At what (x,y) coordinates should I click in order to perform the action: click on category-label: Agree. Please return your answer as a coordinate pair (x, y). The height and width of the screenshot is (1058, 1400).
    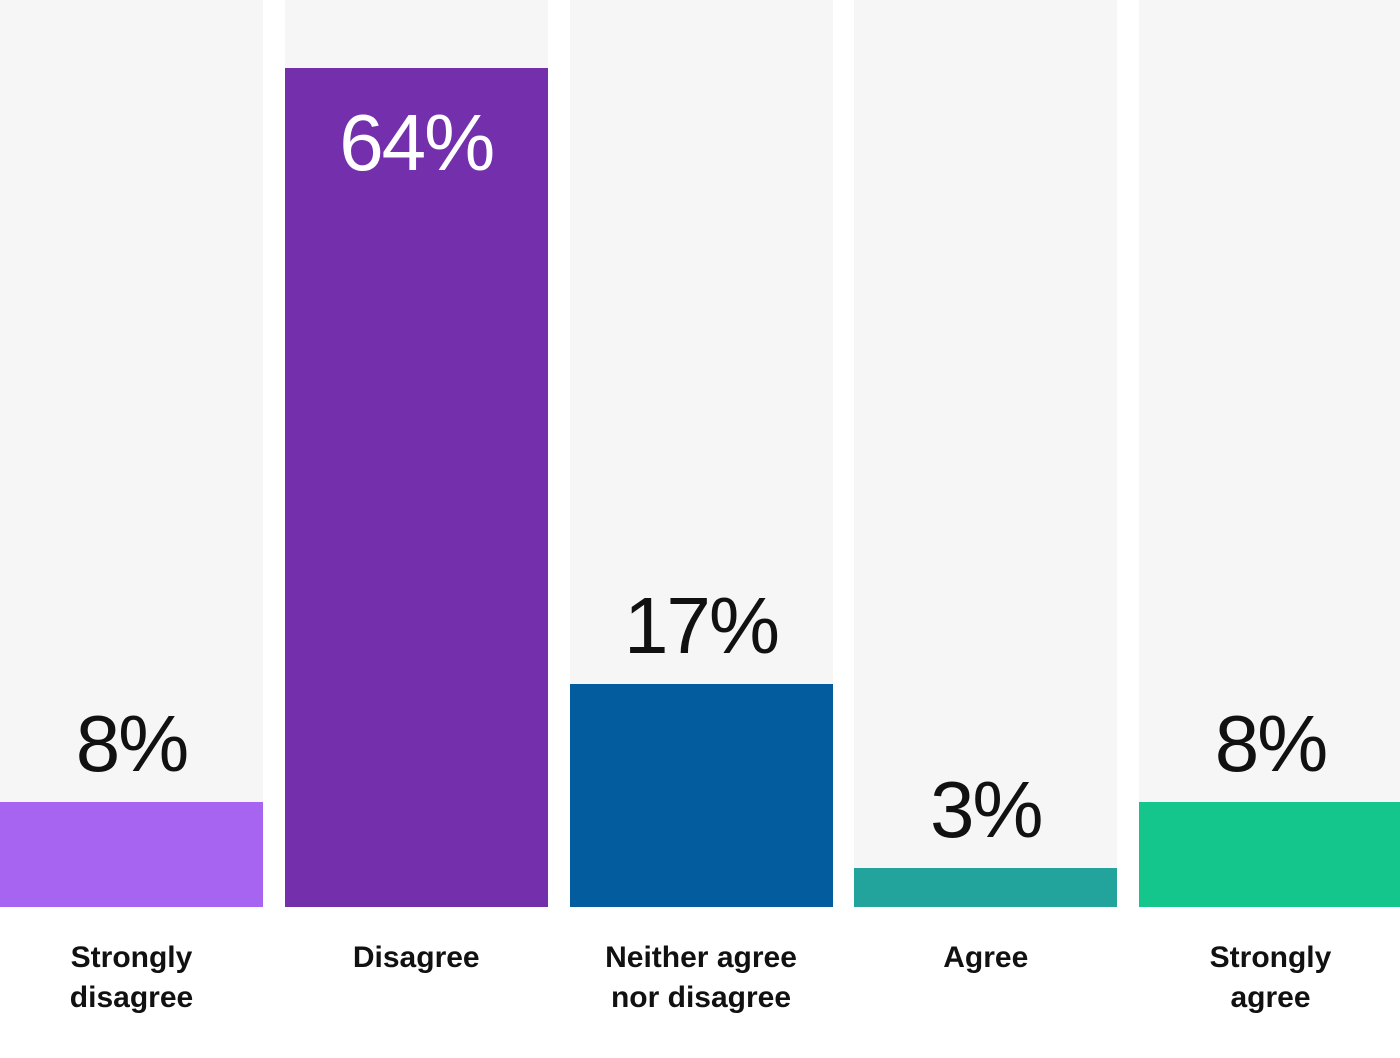
    Looking at the image, I should click on (986, 957).